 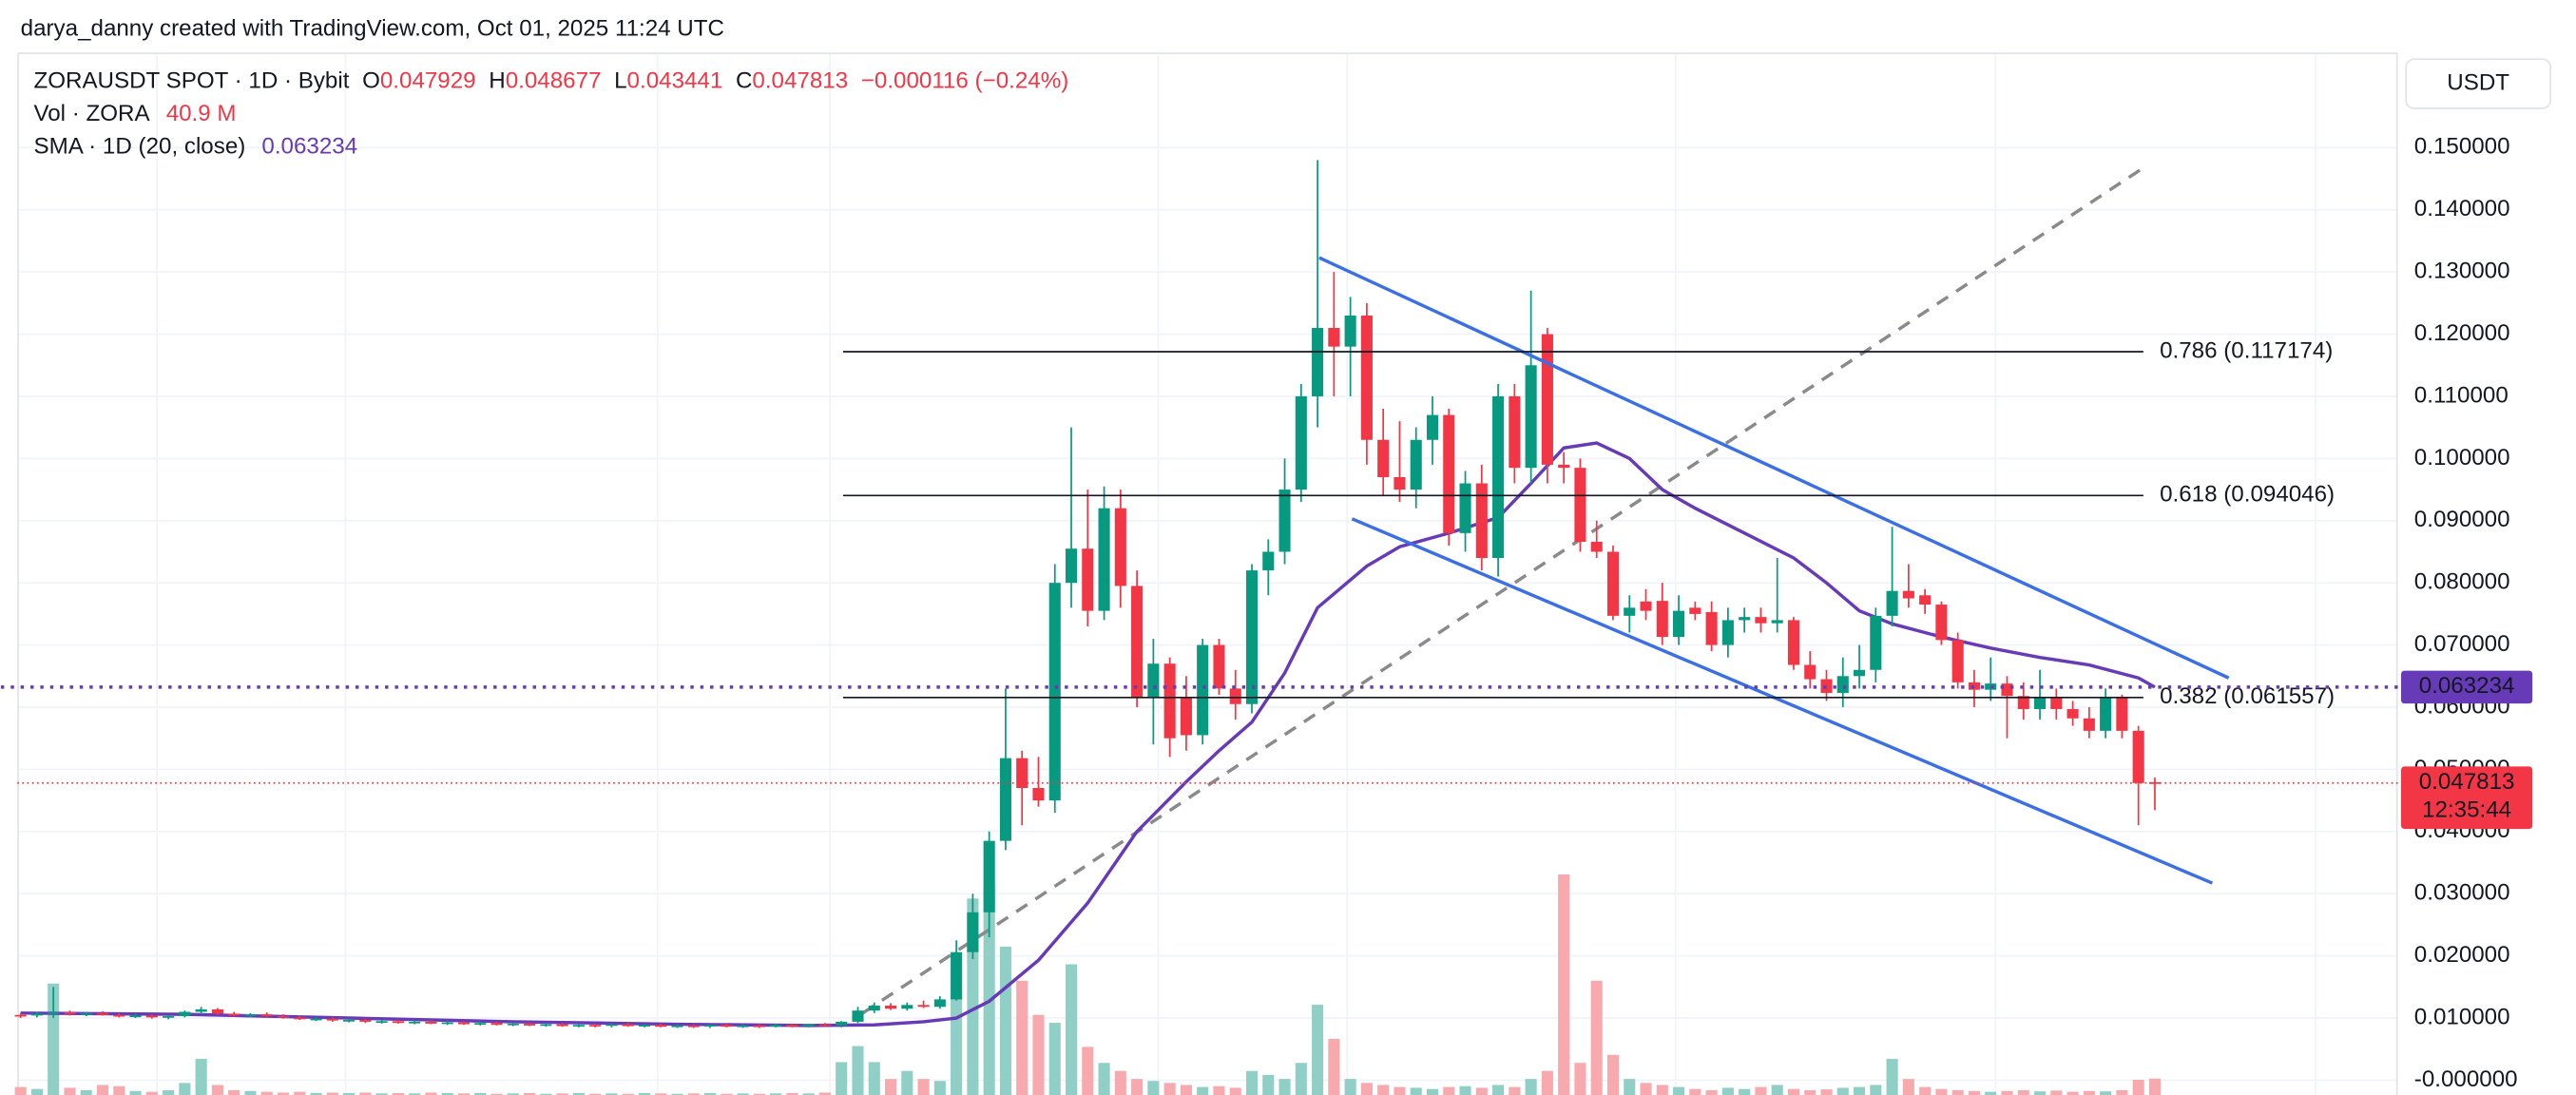 What do you see at coordinates (2466, 687) in the screenshot?
I see `sma-price-tag` at bounding box center [2466, 687].